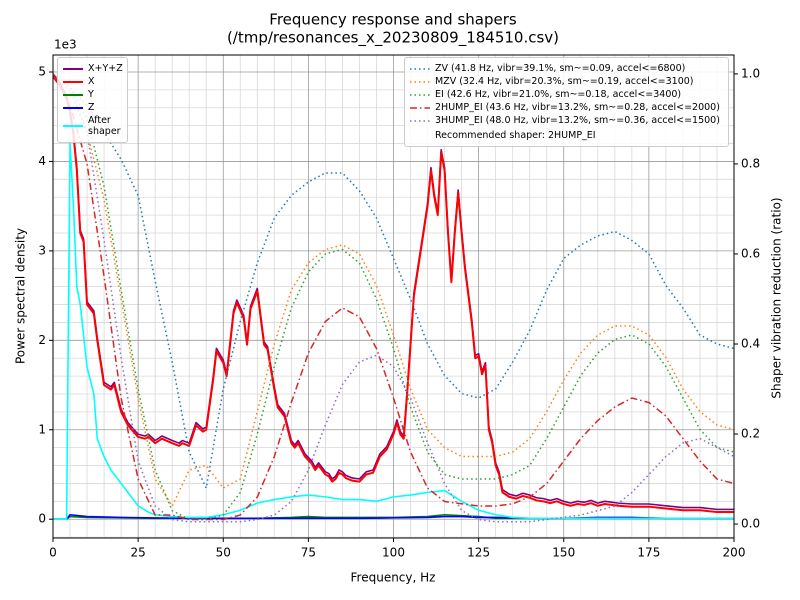 The height and width of the screenshot is (600, 800). Describe the element at coordinates (393, 38) in the screenshot. I see `chart-subtitle: (/tmp/resonances_x_20230809_184510.csv)` at that location.